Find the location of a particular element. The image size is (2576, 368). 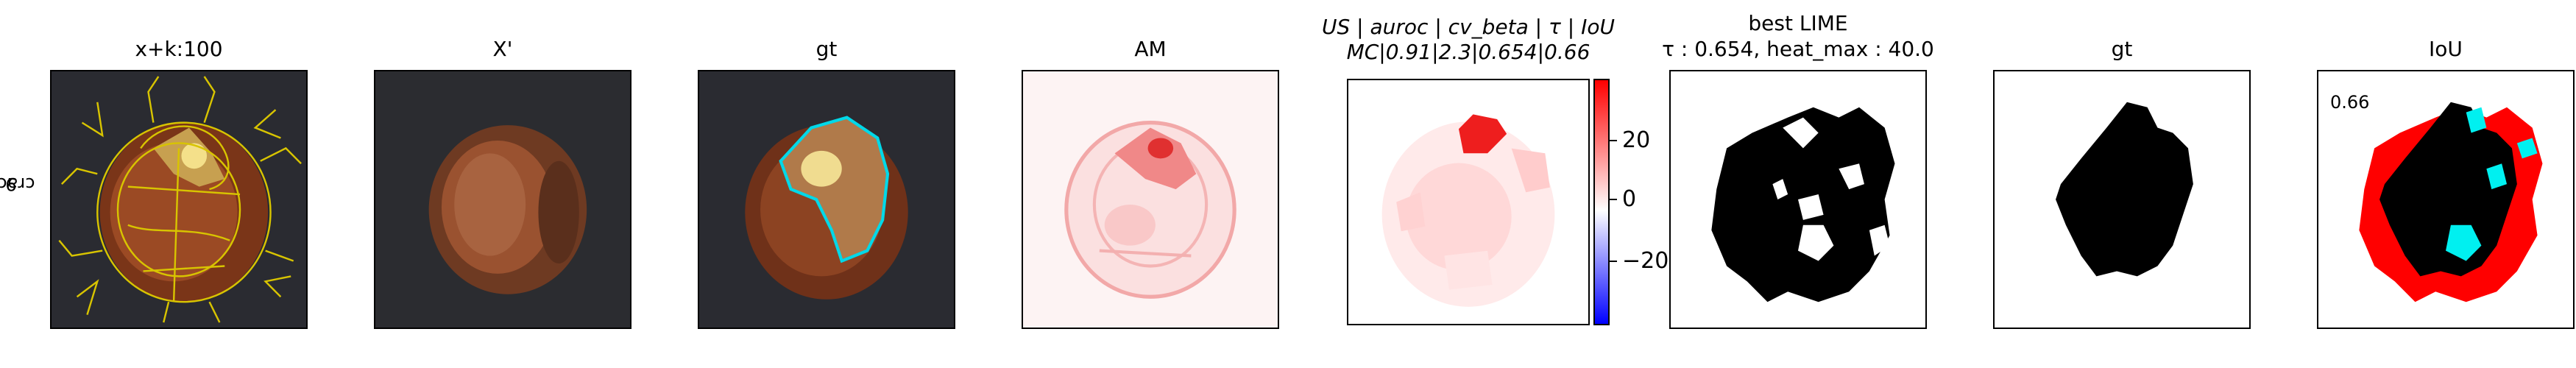

superpixel-image is located at coordinates (179, 200).